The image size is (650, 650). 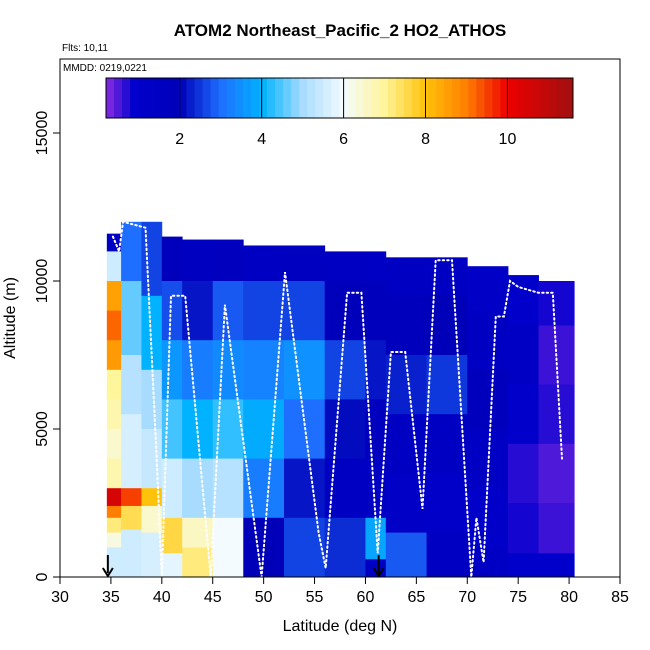 What do you see at coordinates (105, 68) in the screenshot?
I see `mmdd-label: MMDD: 0219,0221` at bounding box center [105, 68].